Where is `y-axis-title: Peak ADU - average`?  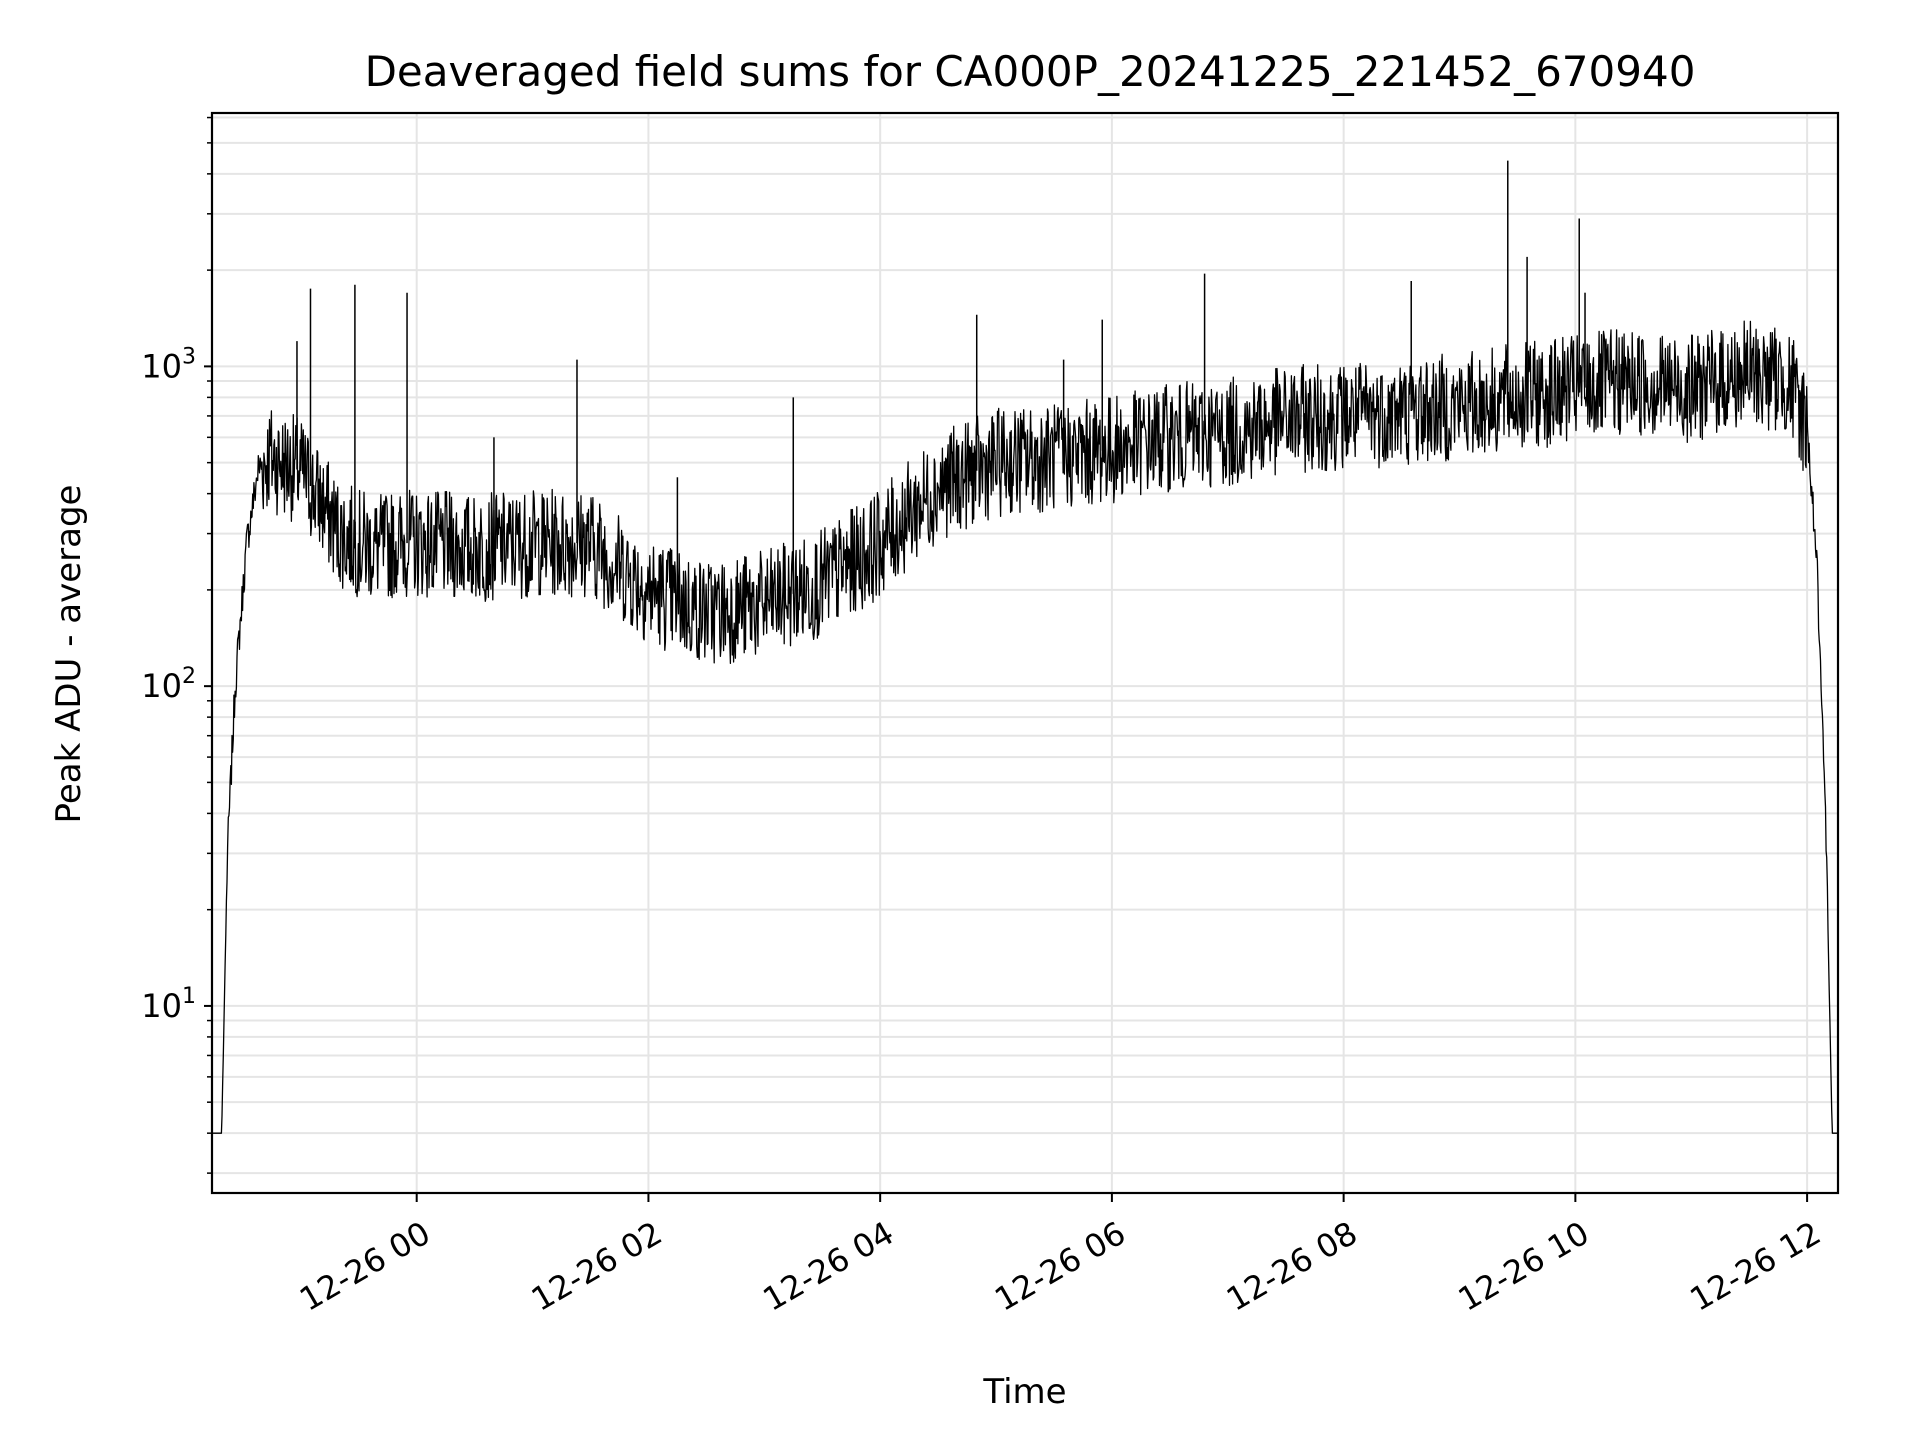
y-axis-title: Peak ADU - average is located at coordinates (69, 654).